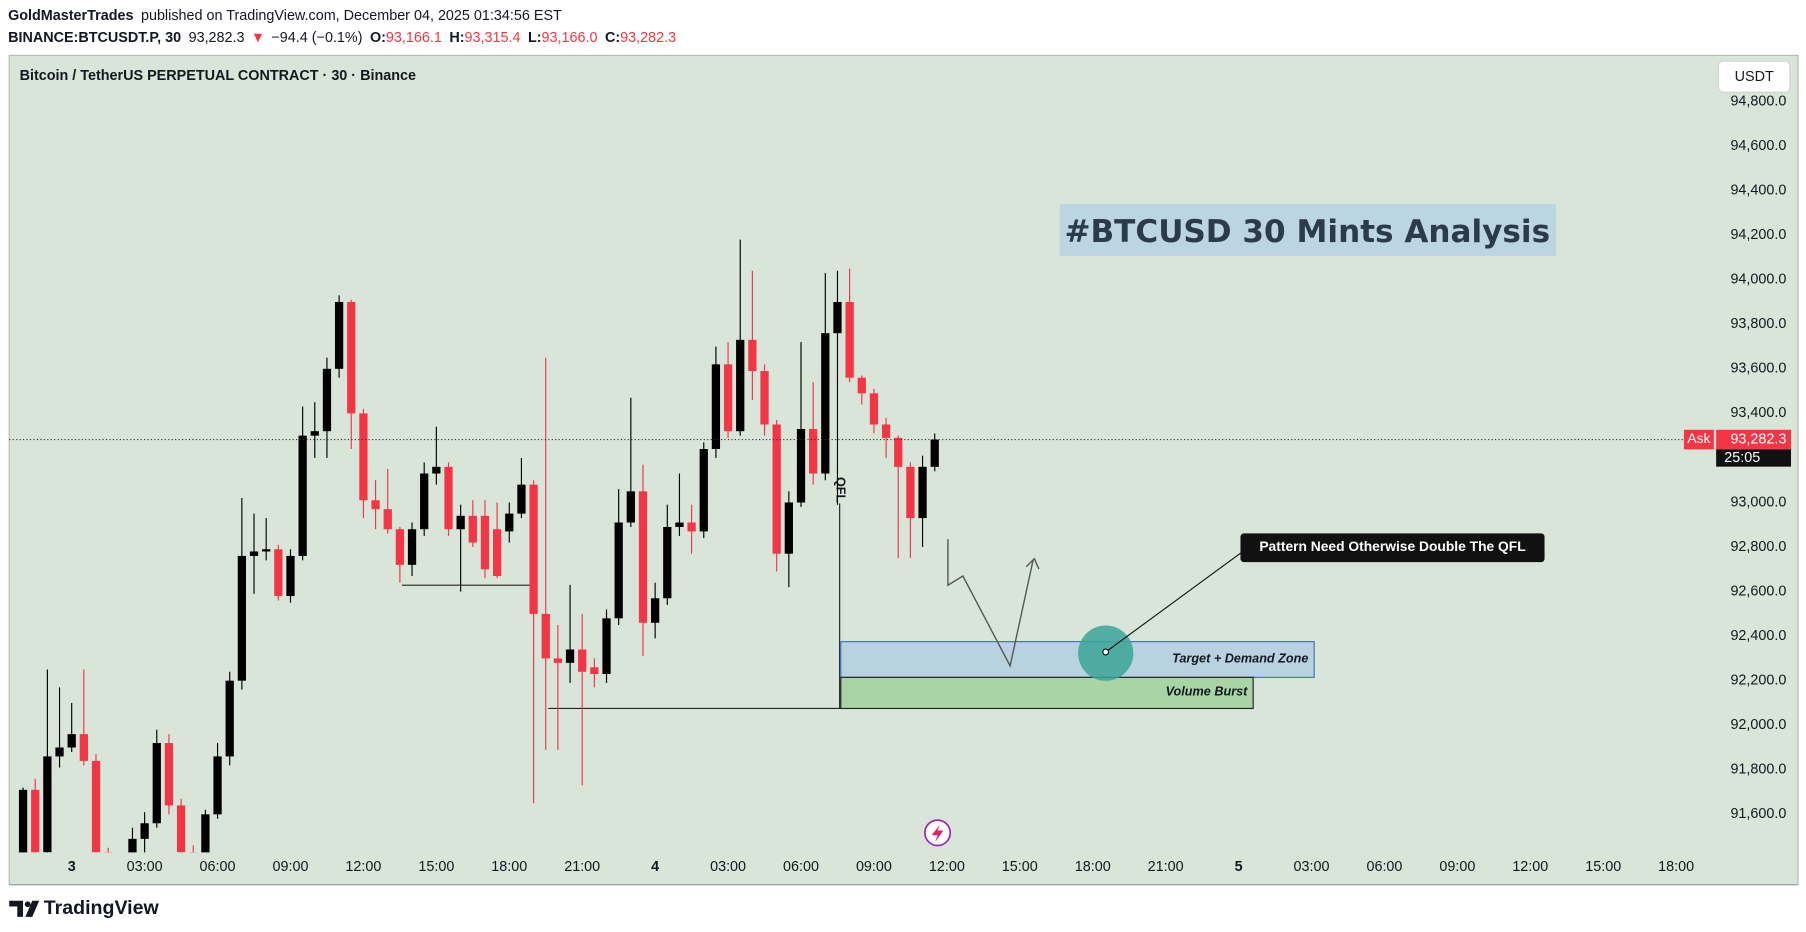 Image resolution: width=1806 pixels, height=932 pixels. What do you see at coordinates (378, 38) in the screenshot?
I see `open-label: O:` at bounding box center [378, 38].